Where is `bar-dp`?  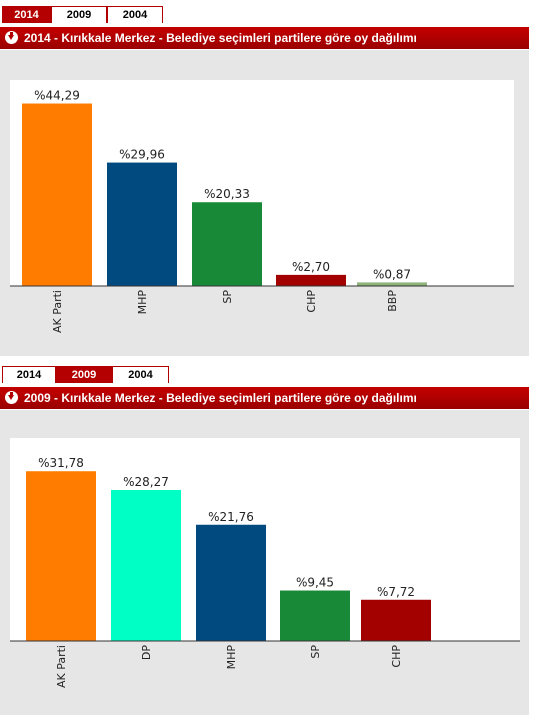 bar-dp is located at coordinates (146, 565).